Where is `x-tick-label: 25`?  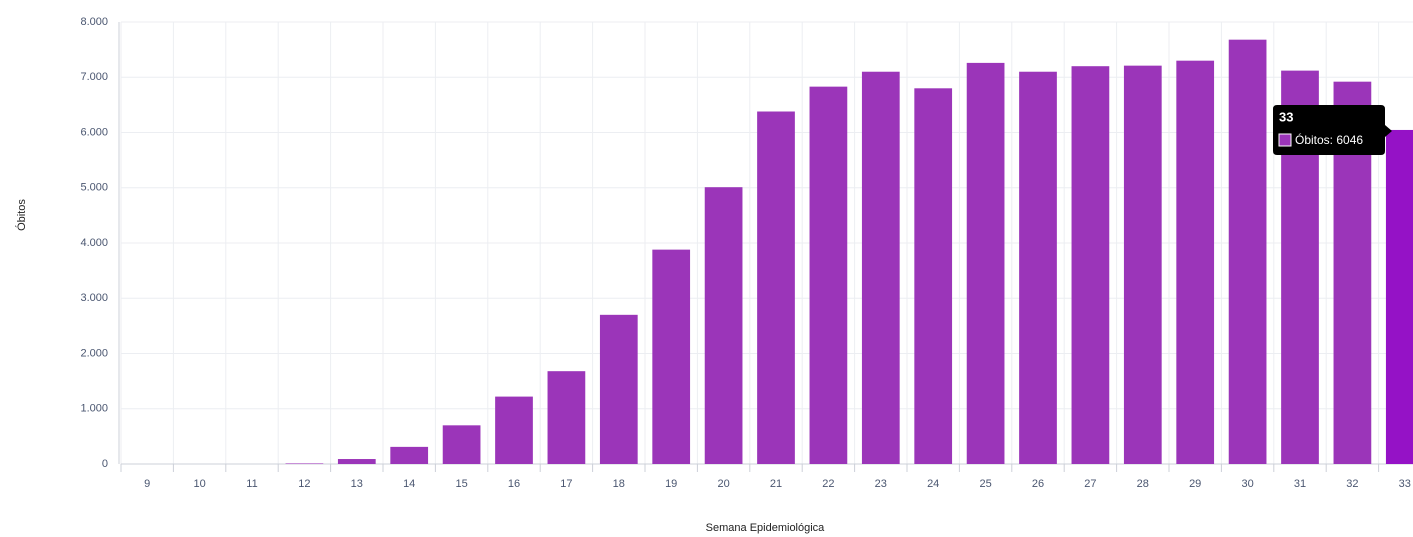 x-tick-label: 25 is located at coordinates (985, 484).